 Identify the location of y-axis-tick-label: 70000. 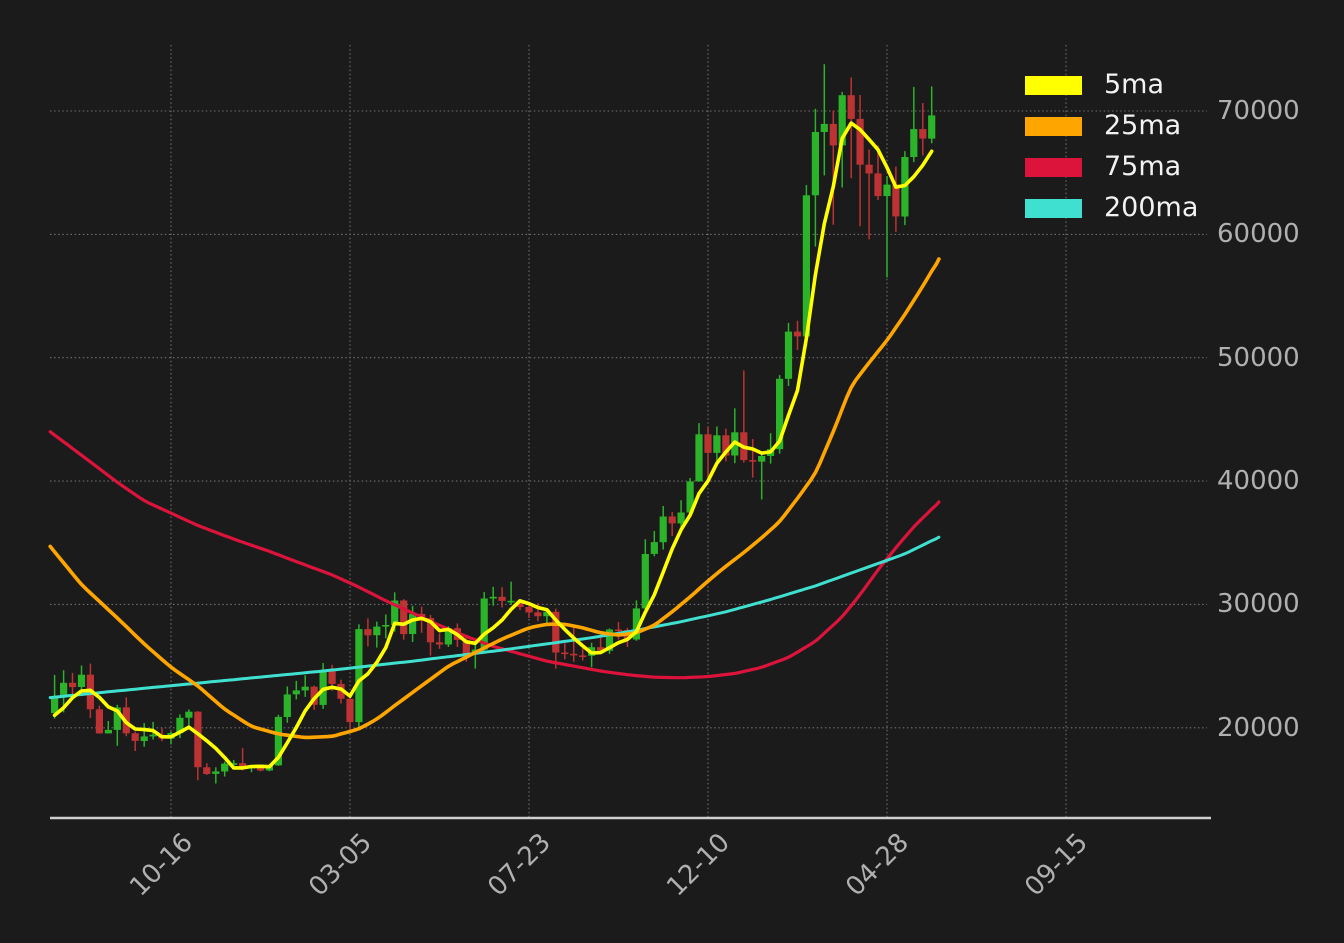
(1258, 111).